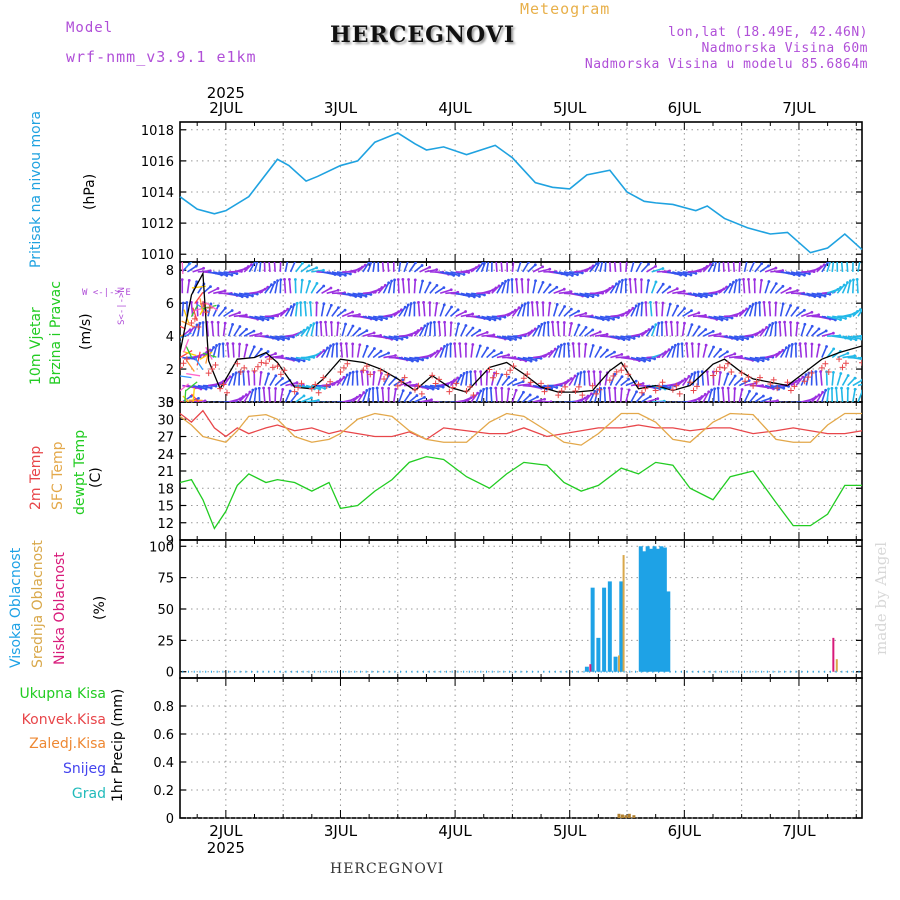 The height and width of the screenshot is (900, 900). What do you see at coordinates (508, 752) in the screenshot?
I see `precip-panel: 00.20.40.60.8` at bounding box center [508, 752].